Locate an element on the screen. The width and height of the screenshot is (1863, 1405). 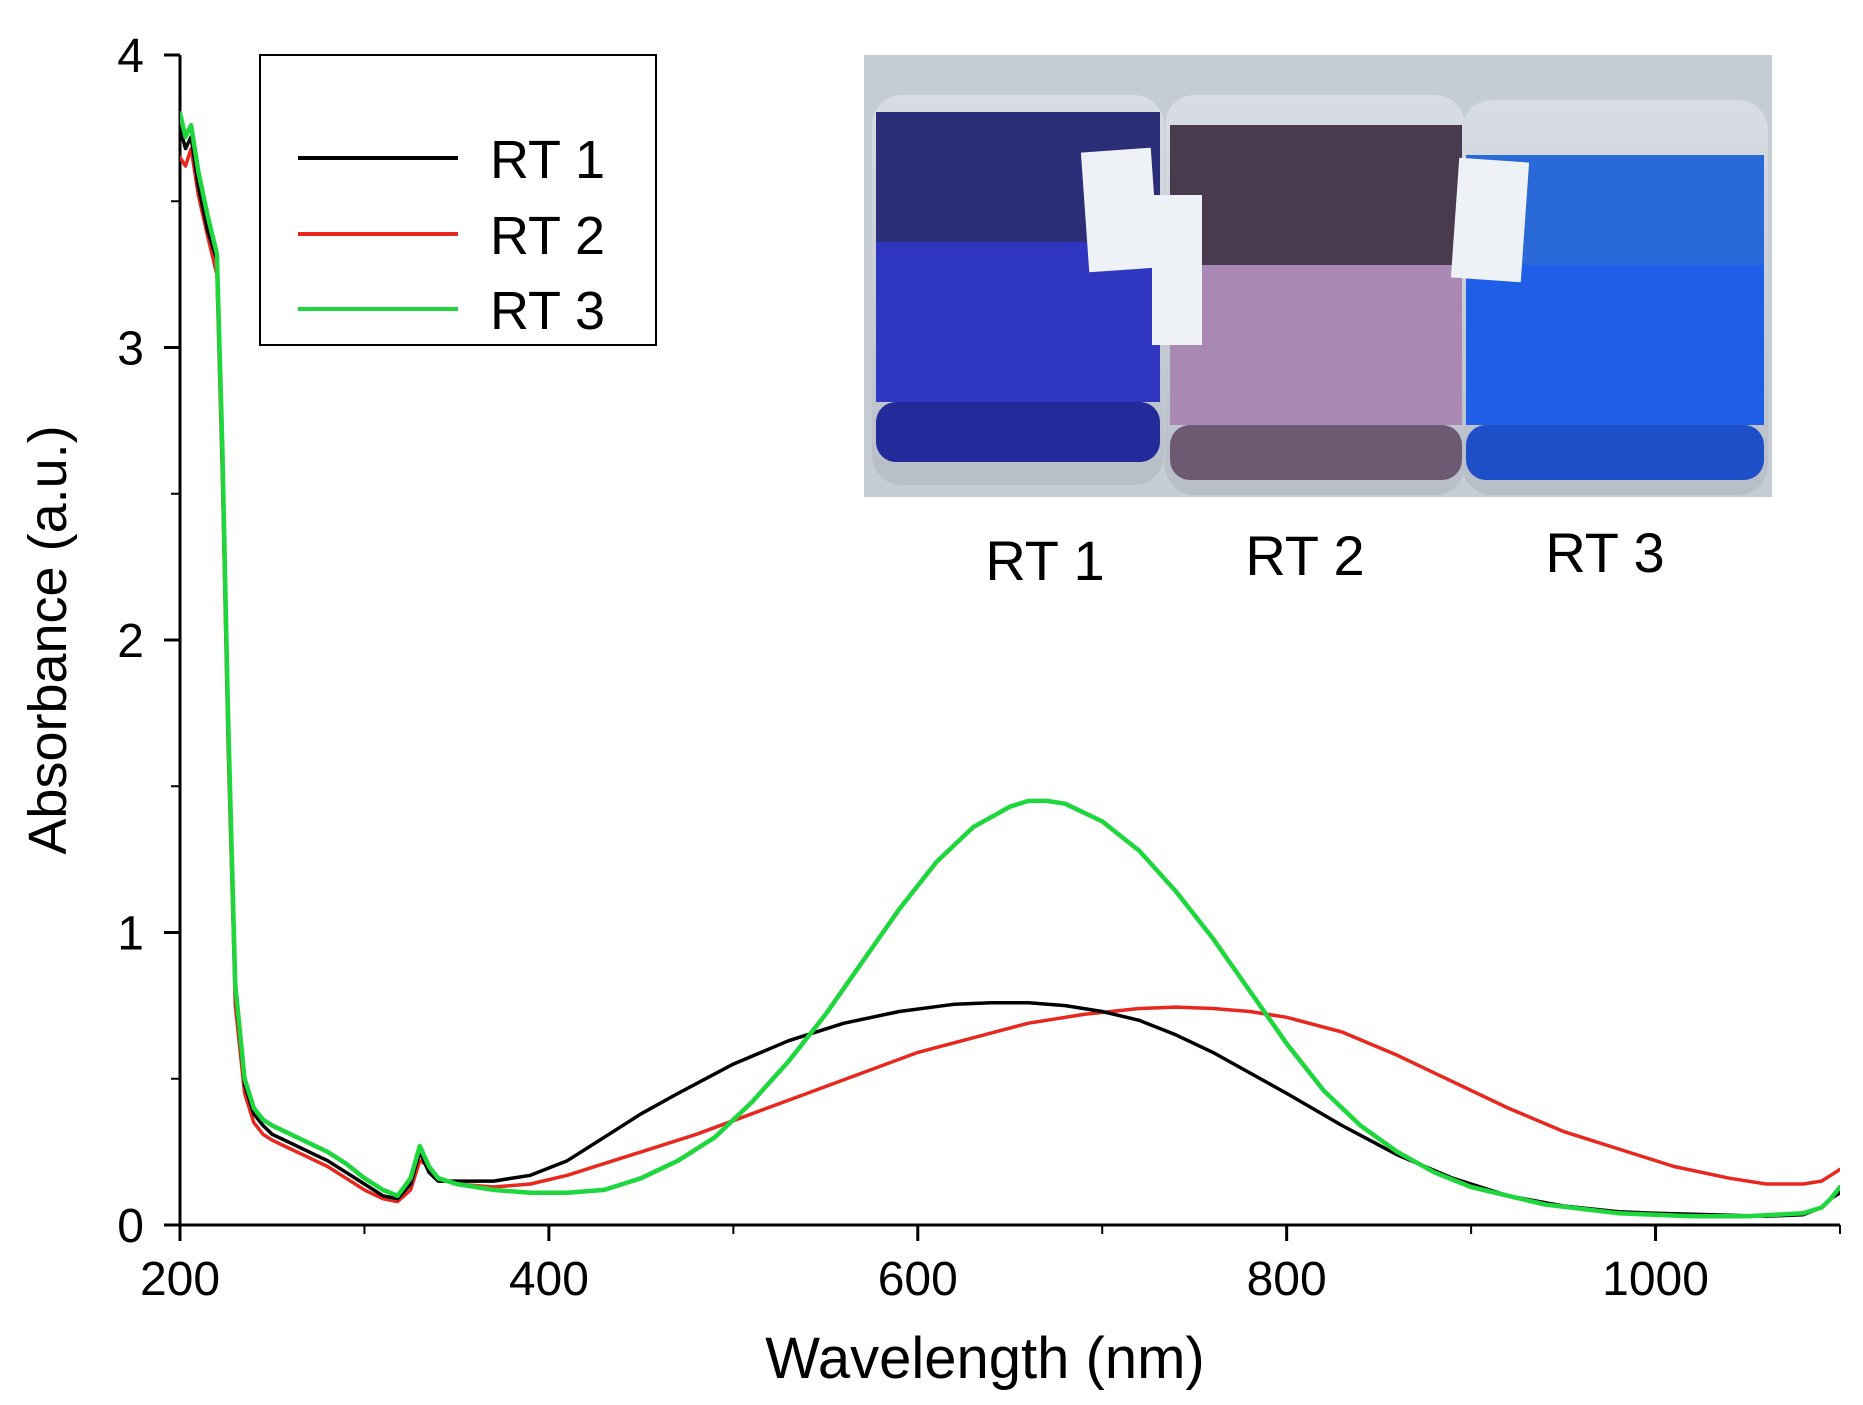
legend-label-rt2: RT 2 is located at coordinates (547, 236).